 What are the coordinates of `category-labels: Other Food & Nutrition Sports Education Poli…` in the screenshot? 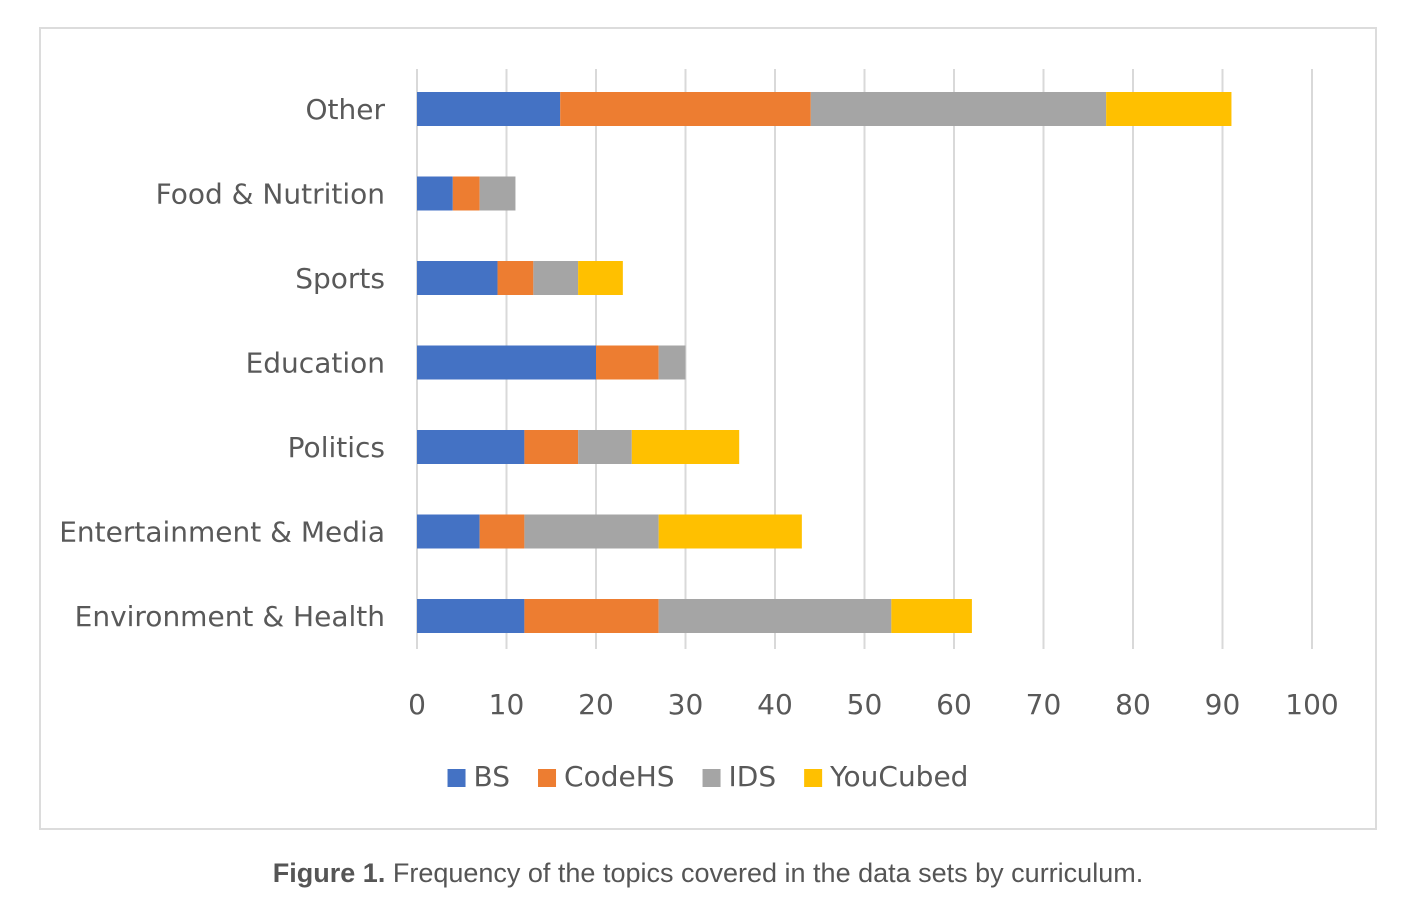 It's located at (222, 363).